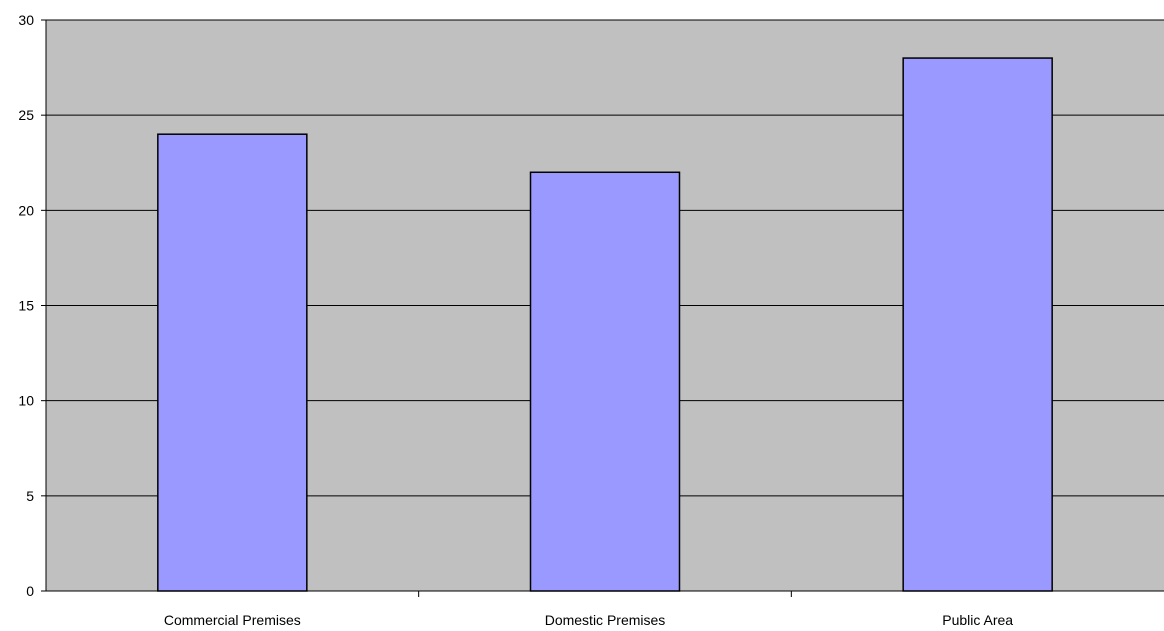 Image resolution: width=1164 pixels, height=631 pixels. I want to click on x-tick-label: Commercial Premises, so click(232, 620).